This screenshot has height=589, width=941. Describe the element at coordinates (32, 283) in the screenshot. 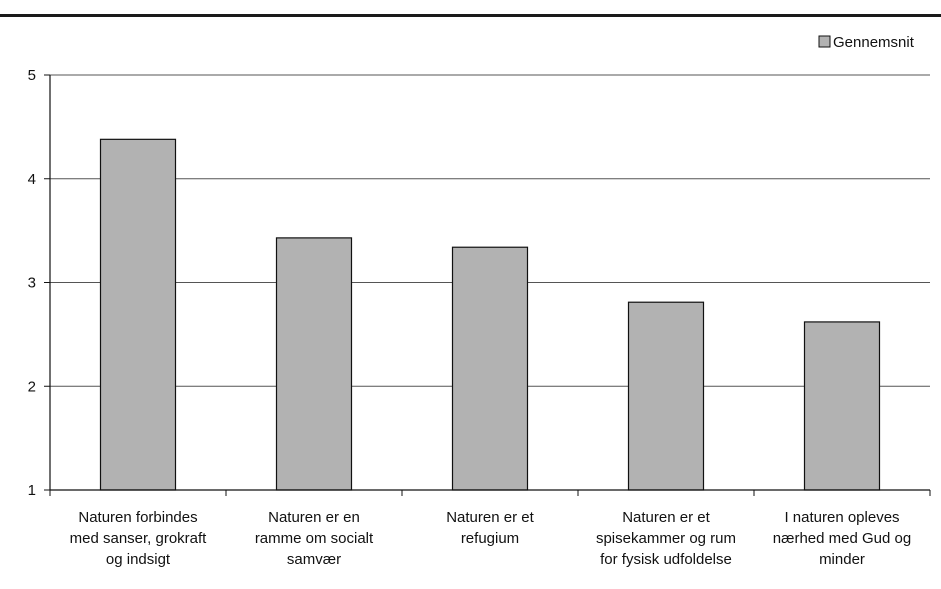

I see `y-tick-label: 3` at that location.